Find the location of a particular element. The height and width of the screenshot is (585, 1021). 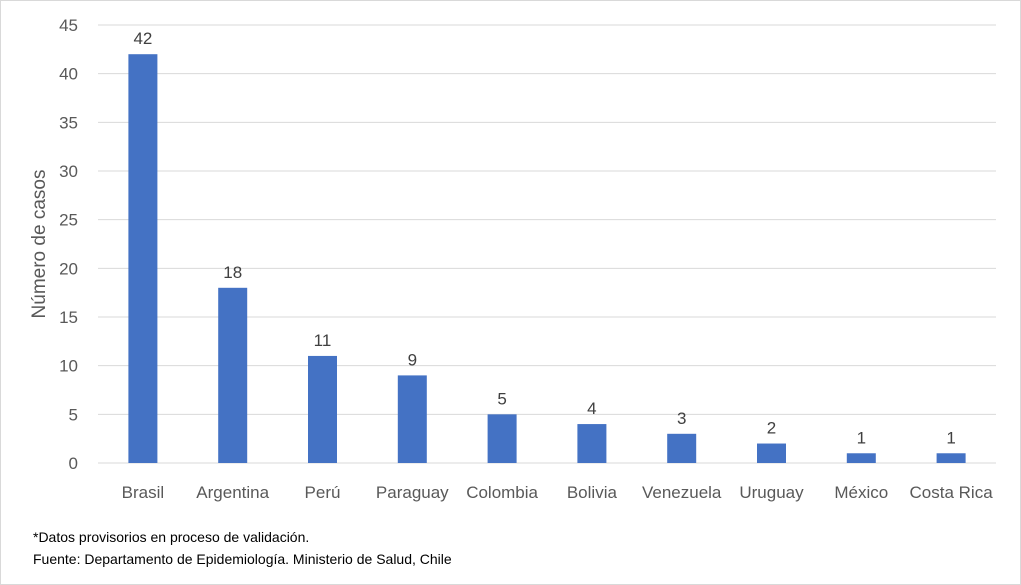

y-tick-label: 5 is located at coordinates (73, 414).